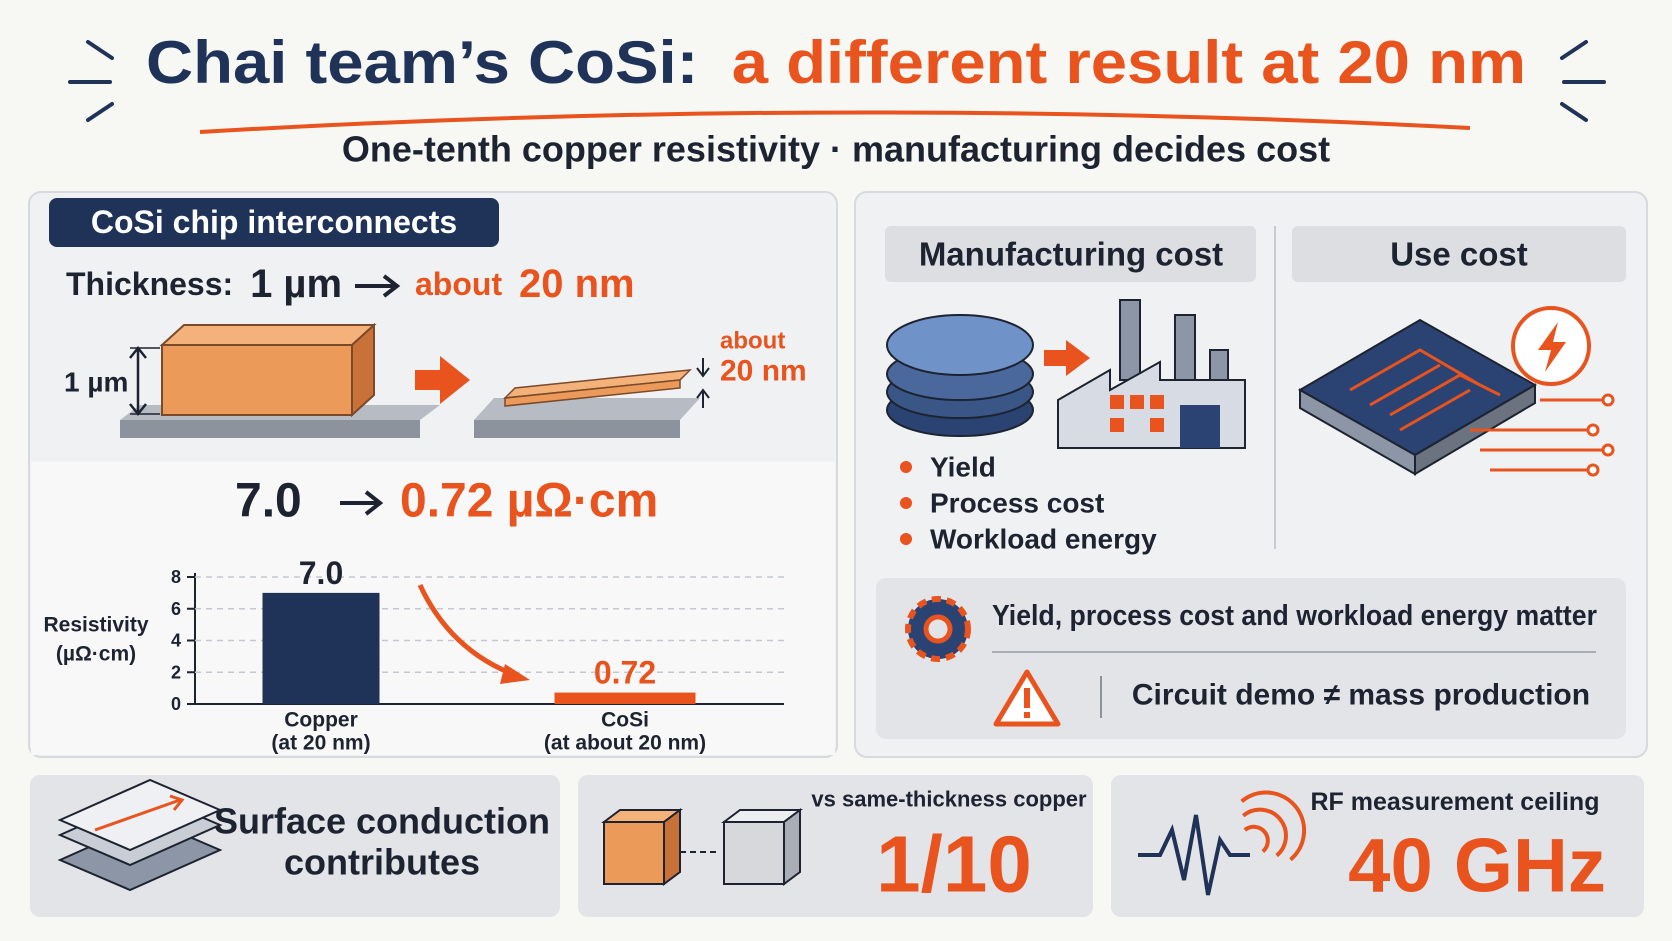  I want to click on thickness-to-prefix: about, so click(458, 284).